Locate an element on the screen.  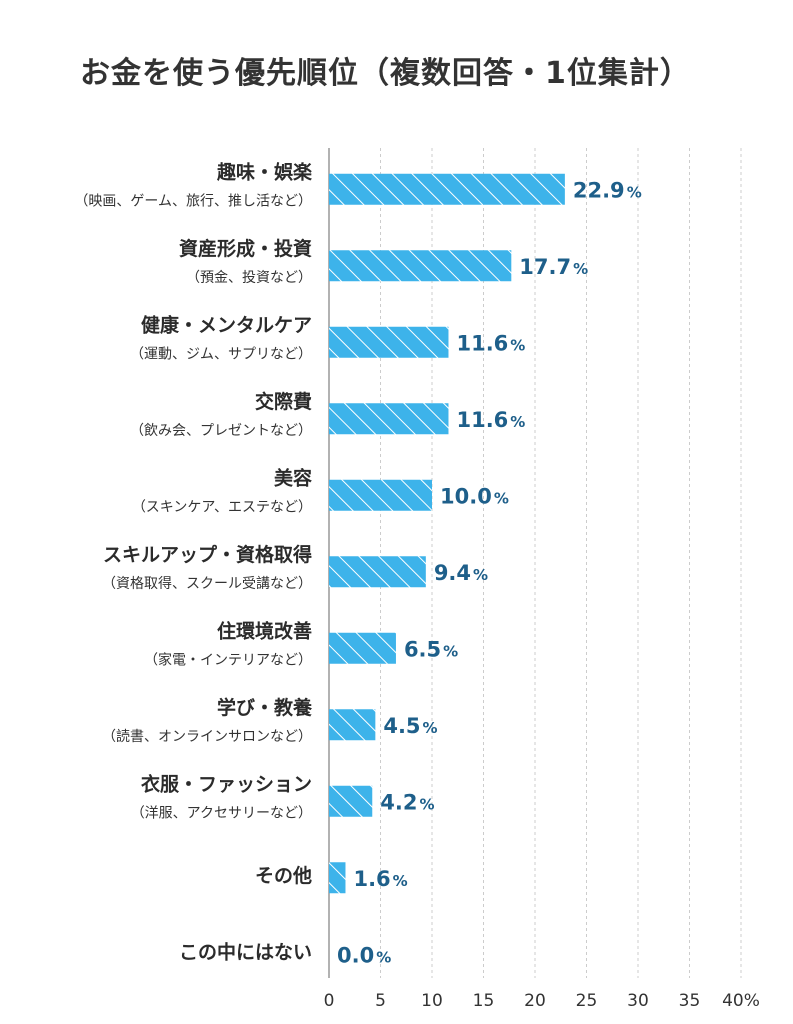
x-tick-label: 35 is located at coordinates (690, 1001).